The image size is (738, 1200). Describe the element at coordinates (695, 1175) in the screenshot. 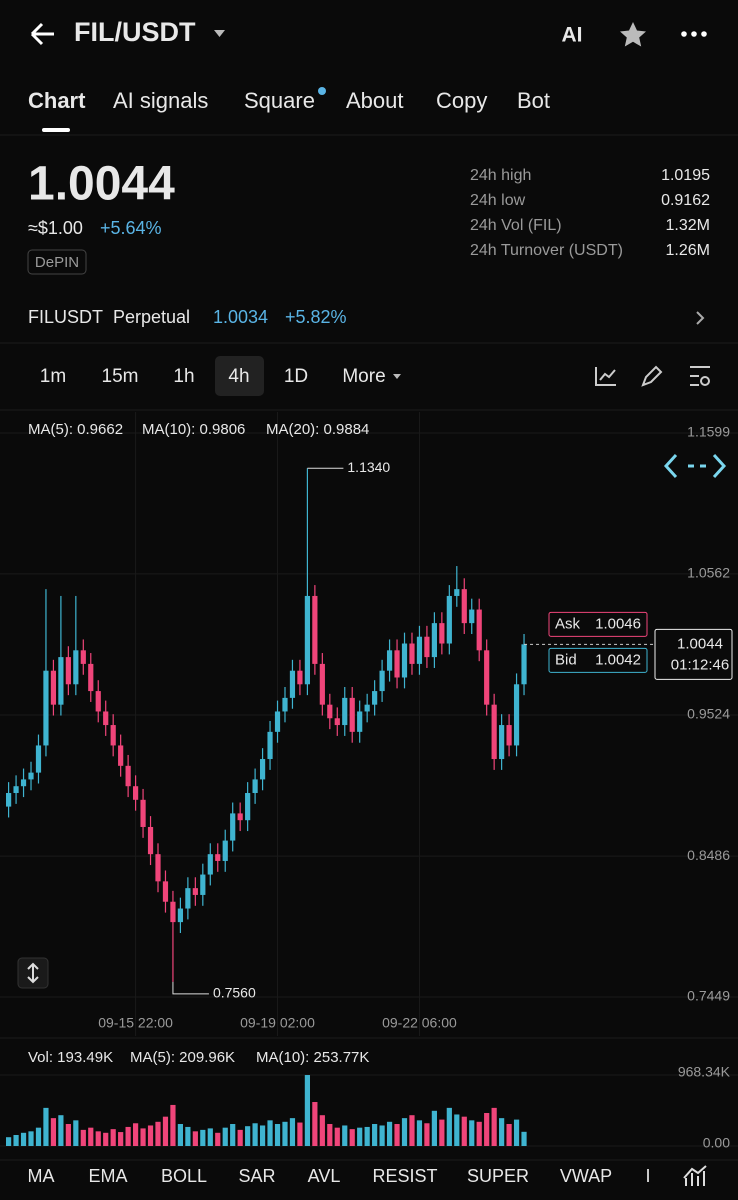

I see `chart-icon` at that location.